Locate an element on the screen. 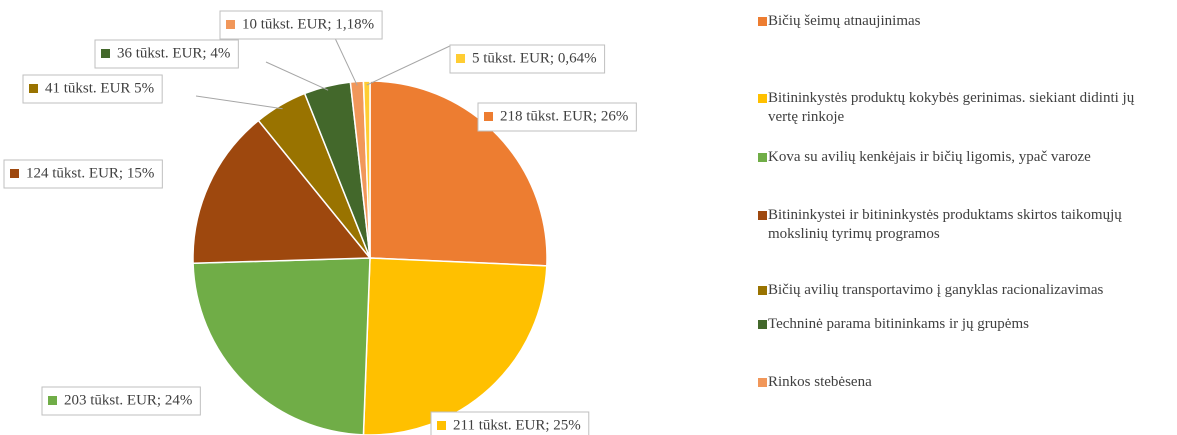 Image resolution: width=1177 pixels, height=435 pixels. data-label: 211 tūkst. EUR; 25% is located at coordinates (517, 425).